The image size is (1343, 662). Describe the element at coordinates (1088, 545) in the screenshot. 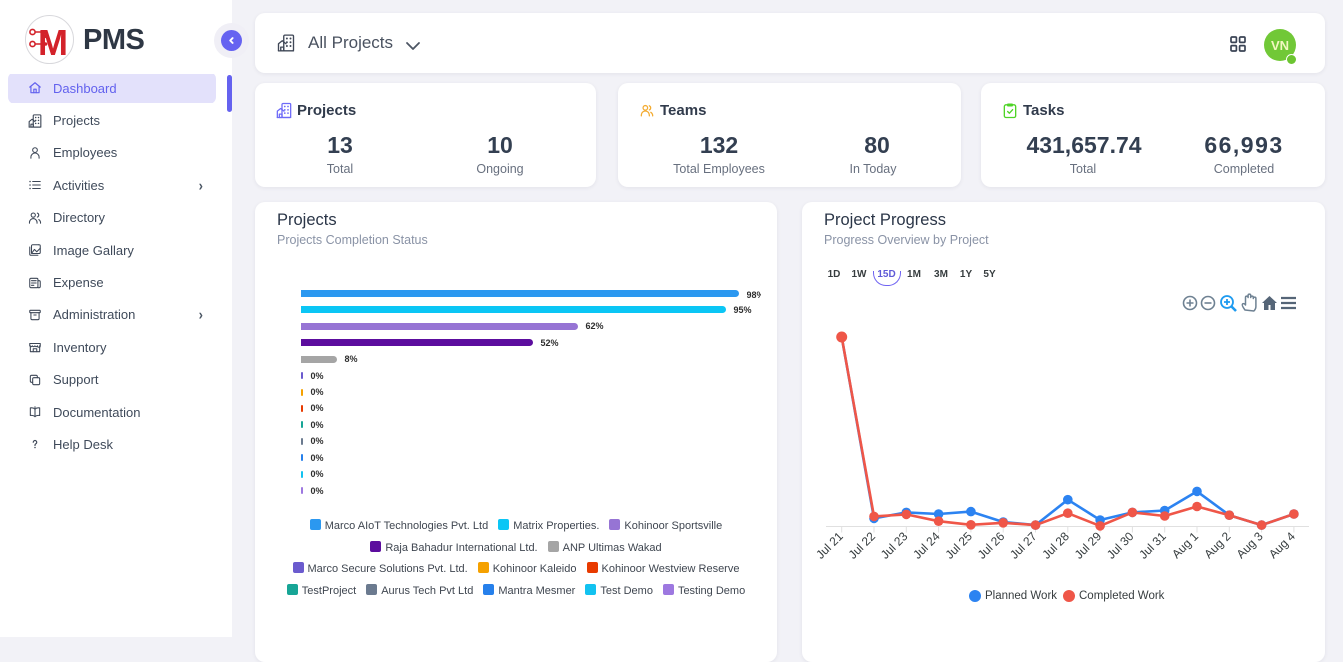

I see `svg-text: Jul 29` at that location.